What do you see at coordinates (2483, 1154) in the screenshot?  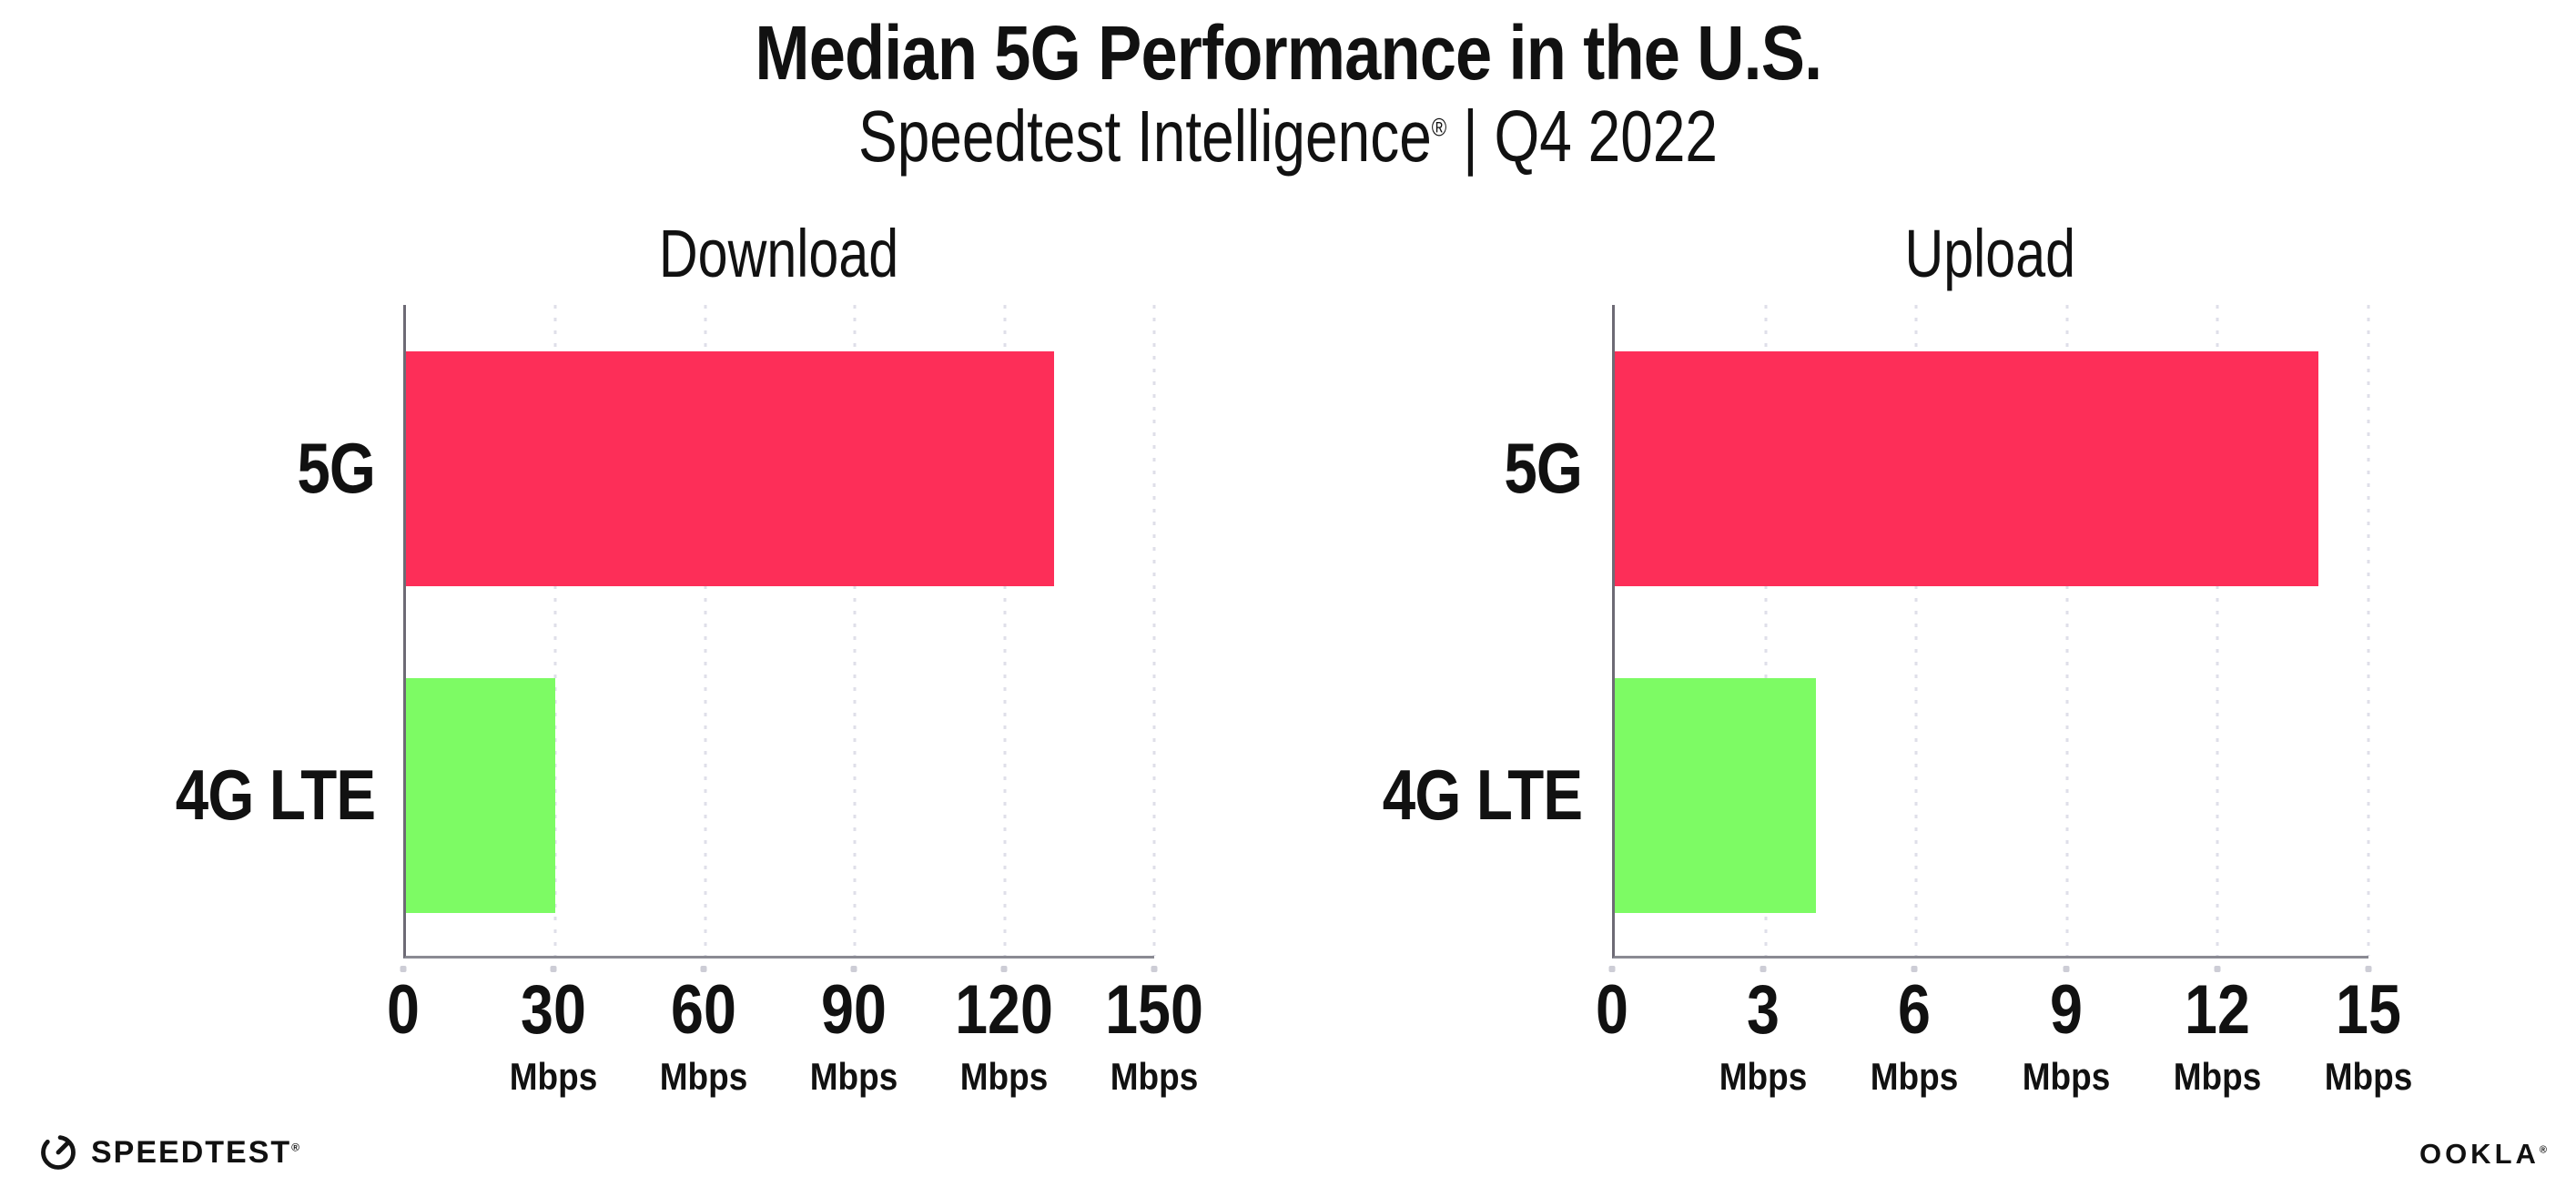 I see `ookla-wordmark: OOKLA®` at bounding box center [2483, 1154].